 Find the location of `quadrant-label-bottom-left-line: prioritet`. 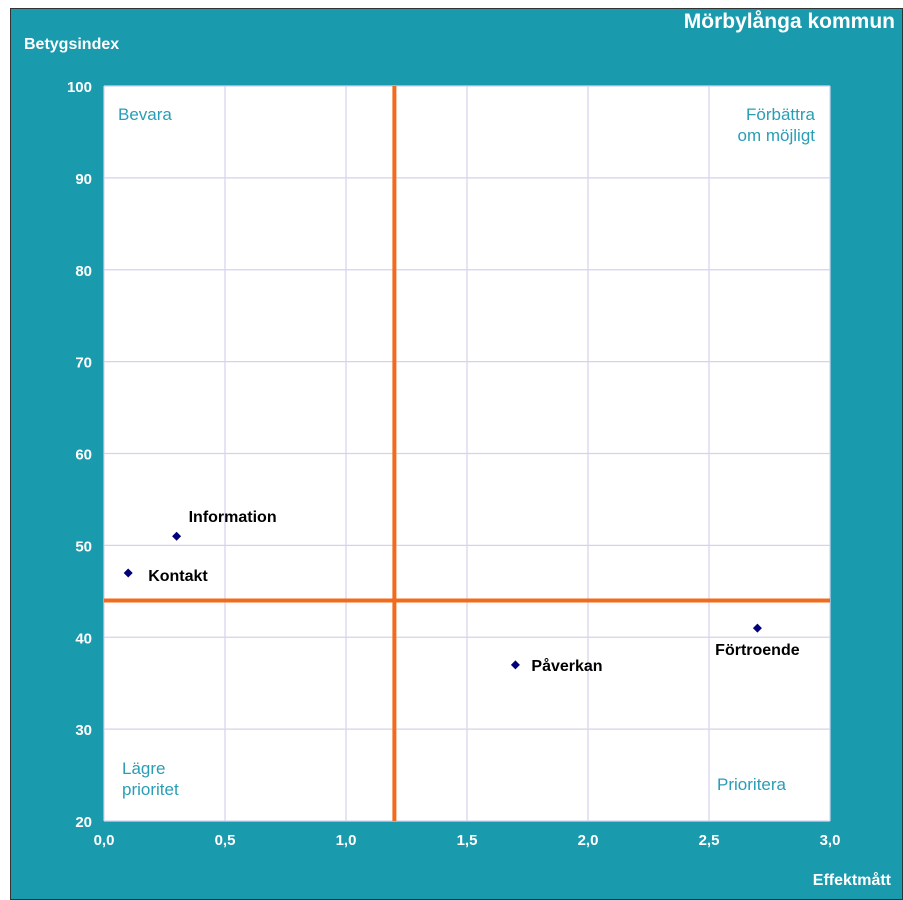

quadrant-label-bottom-left-line: prioritet is located at coordinates (150, 789).